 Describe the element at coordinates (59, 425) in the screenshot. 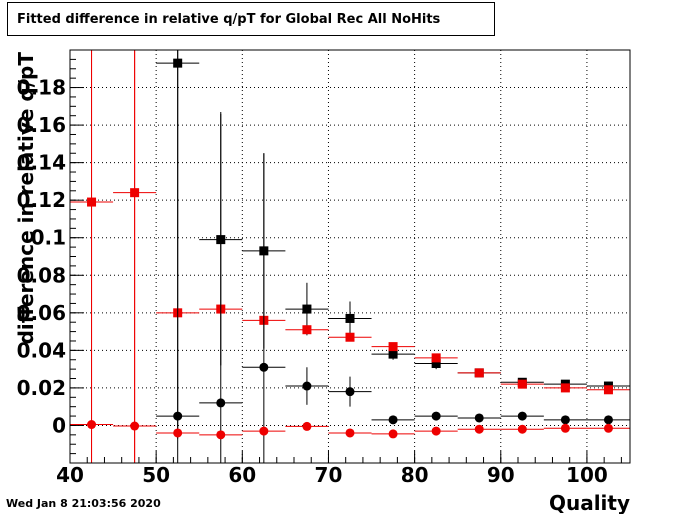

I see `y-tick-label: 0` at that location.